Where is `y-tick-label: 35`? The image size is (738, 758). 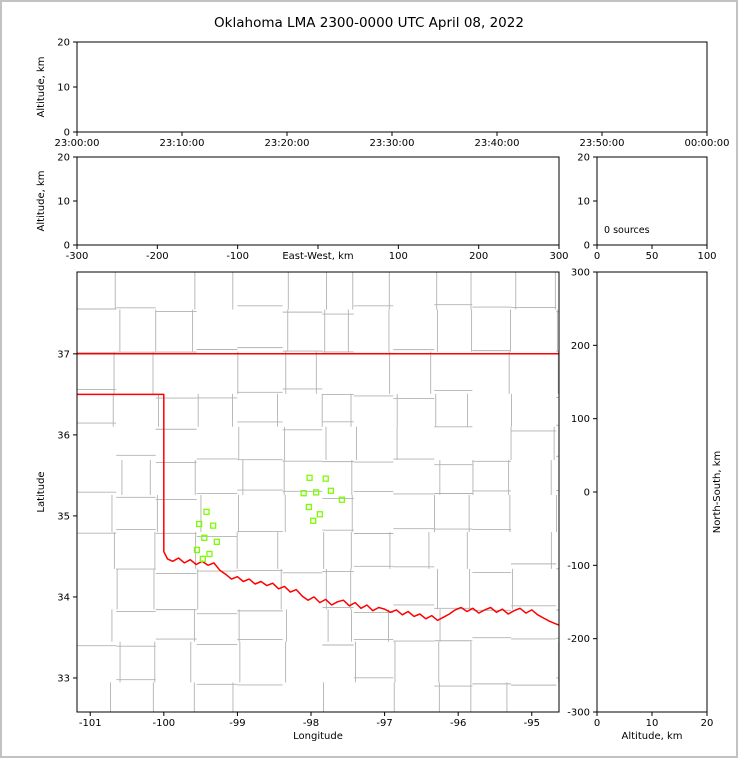
y-tick-label: 35 is located at coordinates (63, 516).